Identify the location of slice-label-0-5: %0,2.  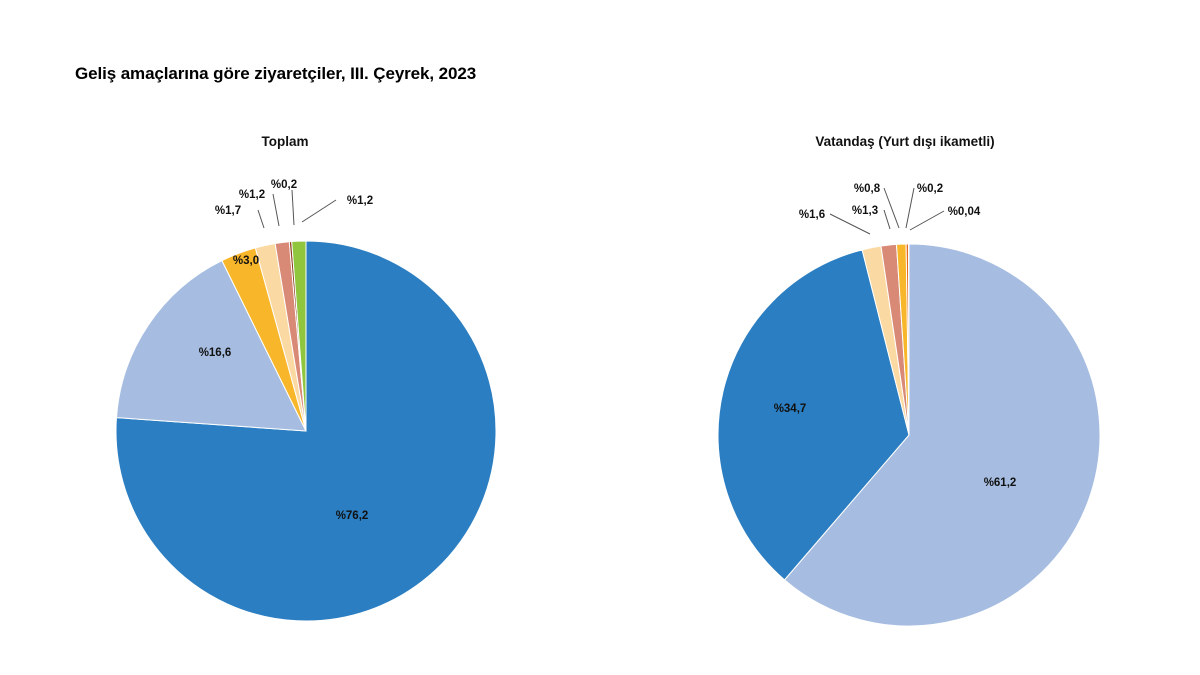
(284, 185).